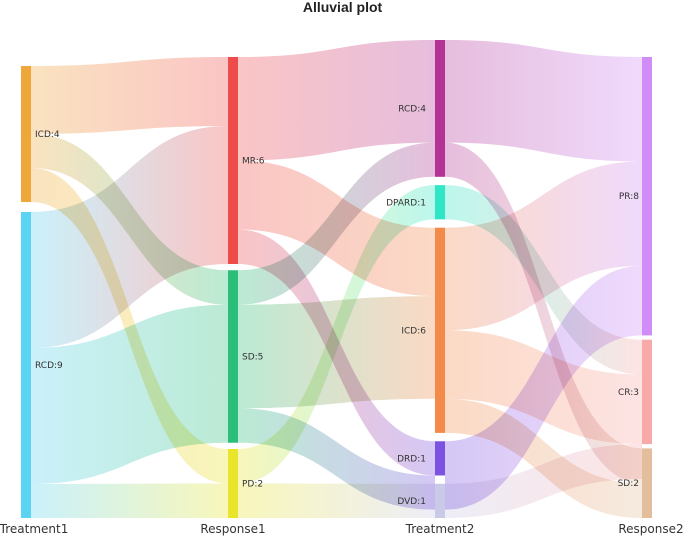 The width and height of the screenshot is (685, 541). I want to click on stratum-response1-sd, so click(233, 356).